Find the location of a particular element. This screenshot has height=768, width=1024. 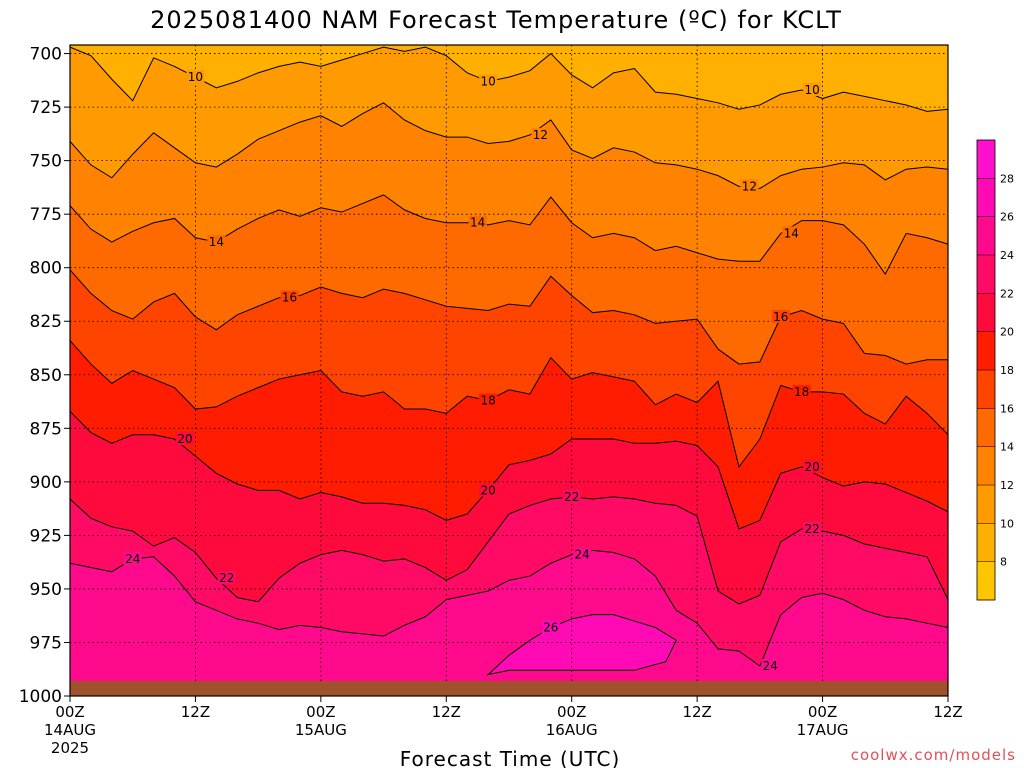

y-tick-label: 825 is located at coordinates (46, 322).